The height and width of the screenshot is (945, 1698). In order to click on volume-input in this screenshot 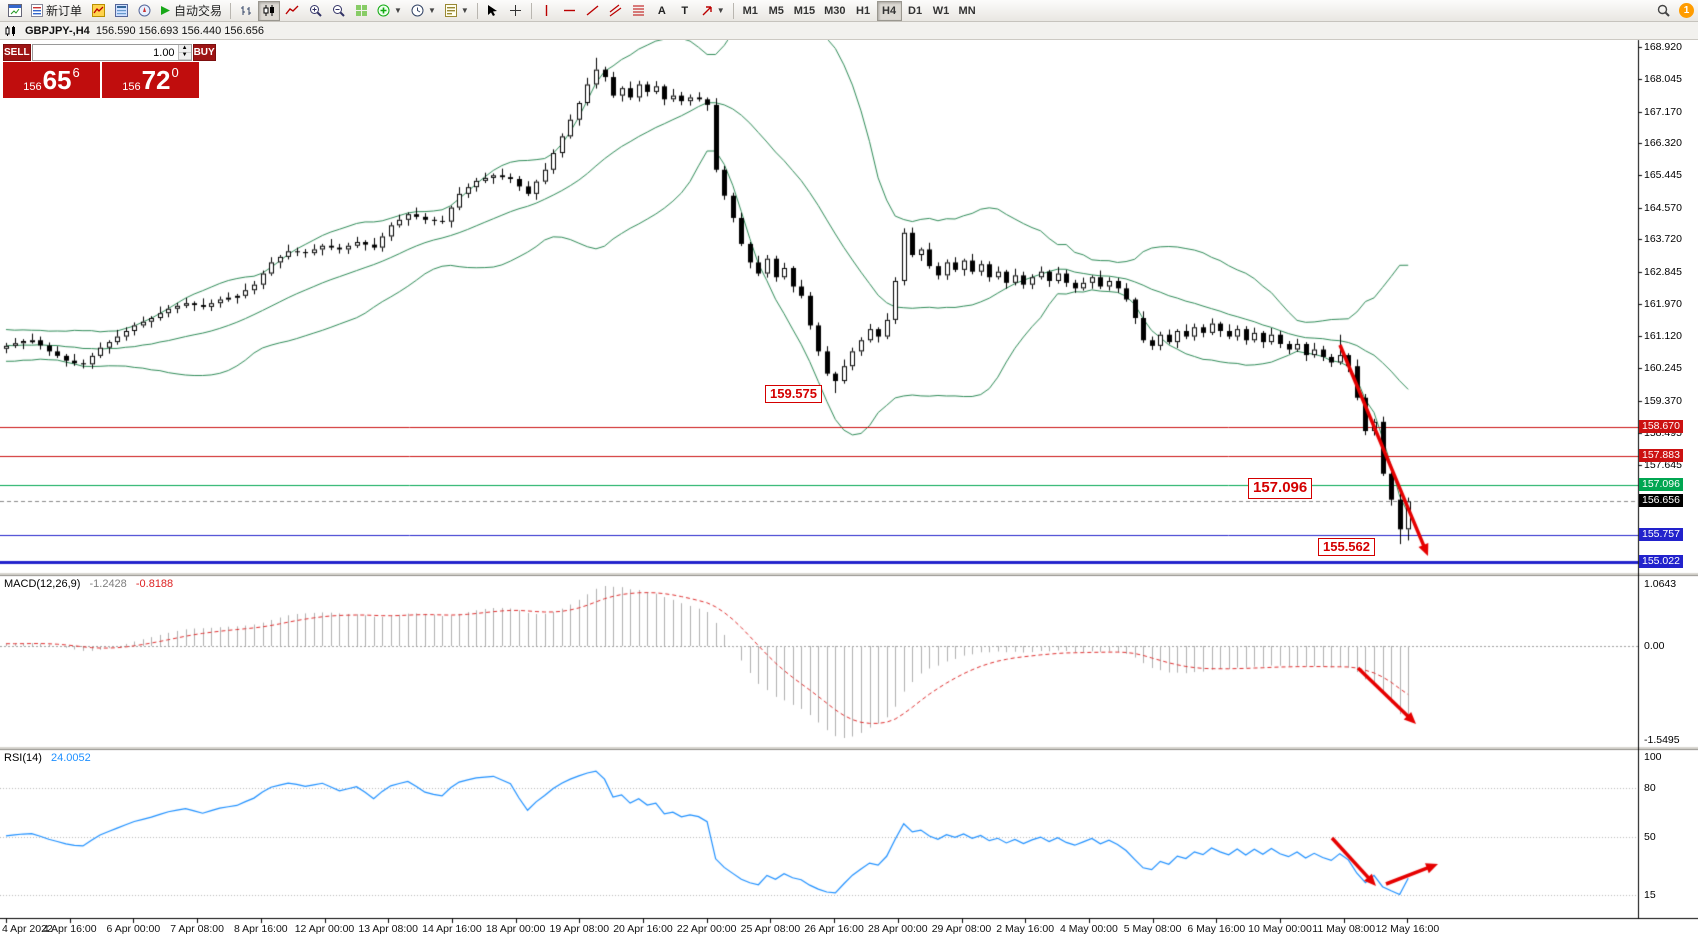, I will do `click(105, 52)`.